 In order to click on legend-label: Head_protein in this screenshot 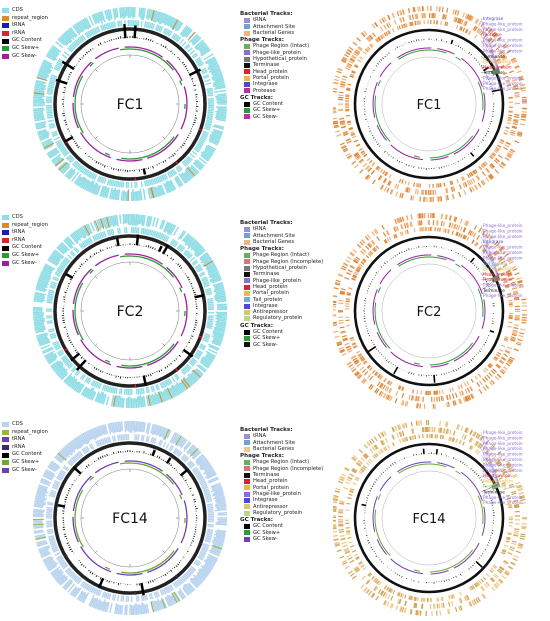, I will do `click(270, 286)`.